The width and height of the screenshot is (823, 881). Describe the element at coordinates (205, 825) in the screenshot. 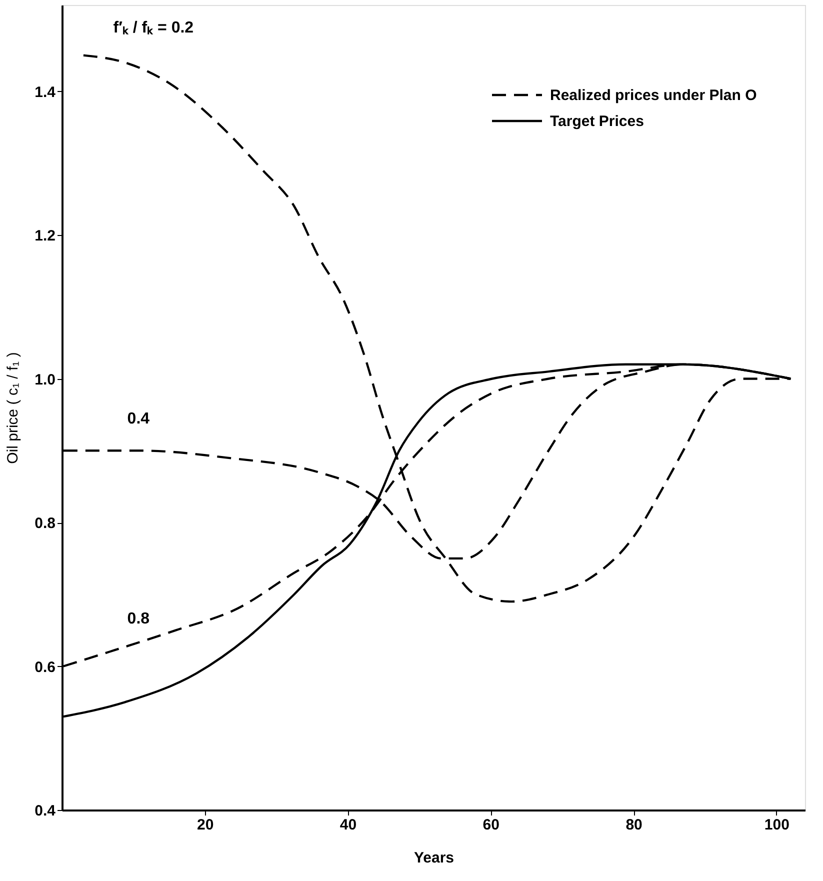

I see `x-tick-label: 20` at that location.